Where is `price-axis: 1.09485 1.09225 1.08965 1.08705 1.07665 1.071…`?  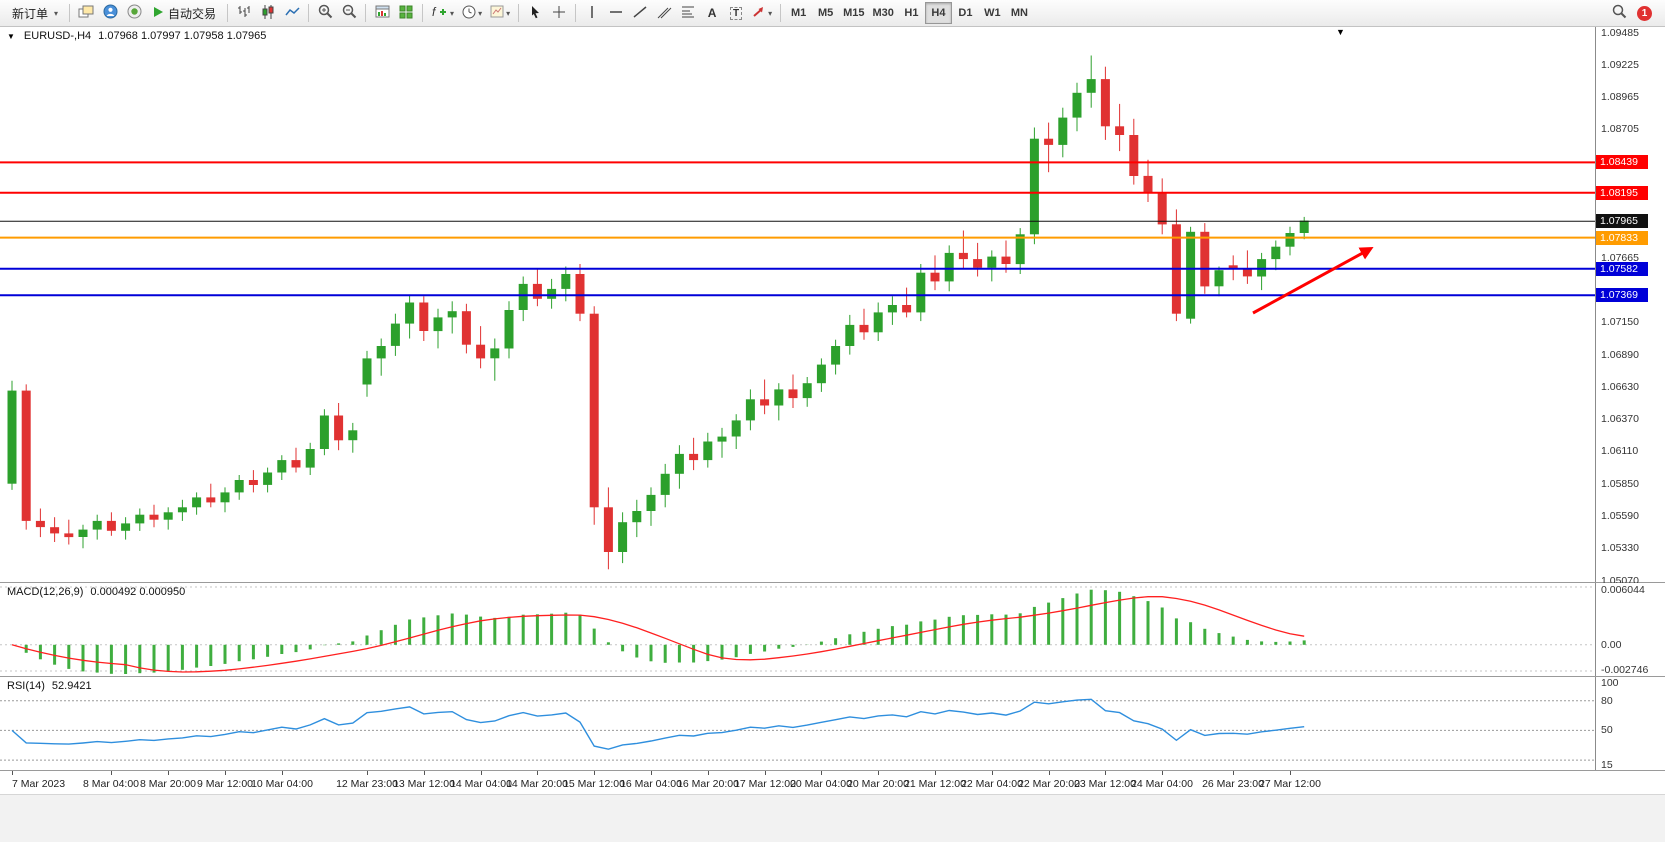
price-axis: 1.09485 1.09225 1.08965 1.08705 1.07665 1.071… is located at coordinates (1630, 307).